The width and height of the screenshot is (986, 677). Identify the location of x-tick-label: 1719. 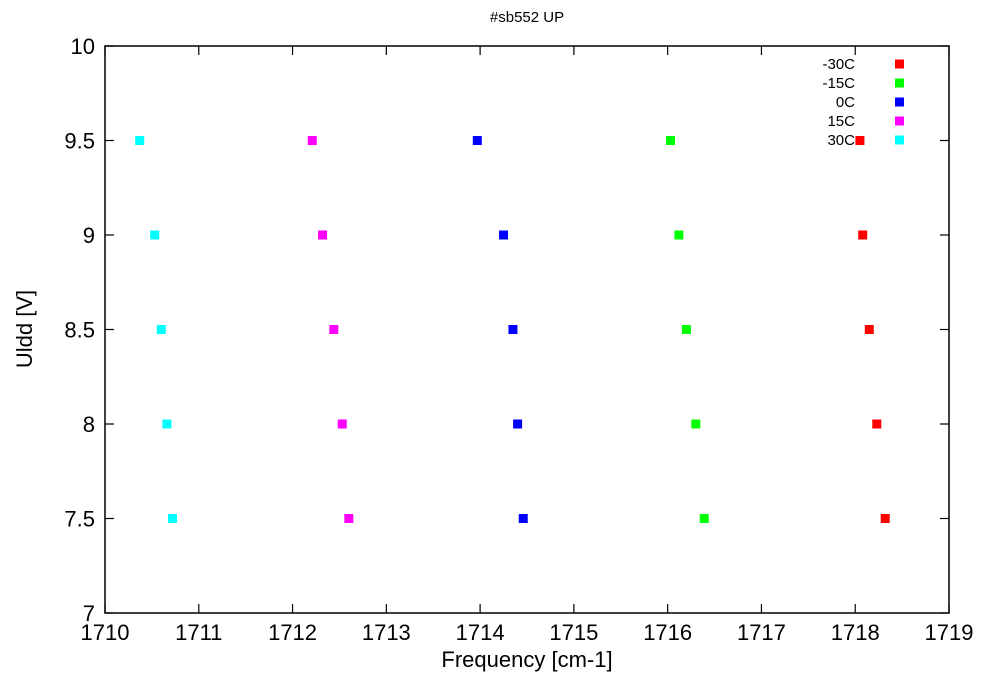
(949, 632).